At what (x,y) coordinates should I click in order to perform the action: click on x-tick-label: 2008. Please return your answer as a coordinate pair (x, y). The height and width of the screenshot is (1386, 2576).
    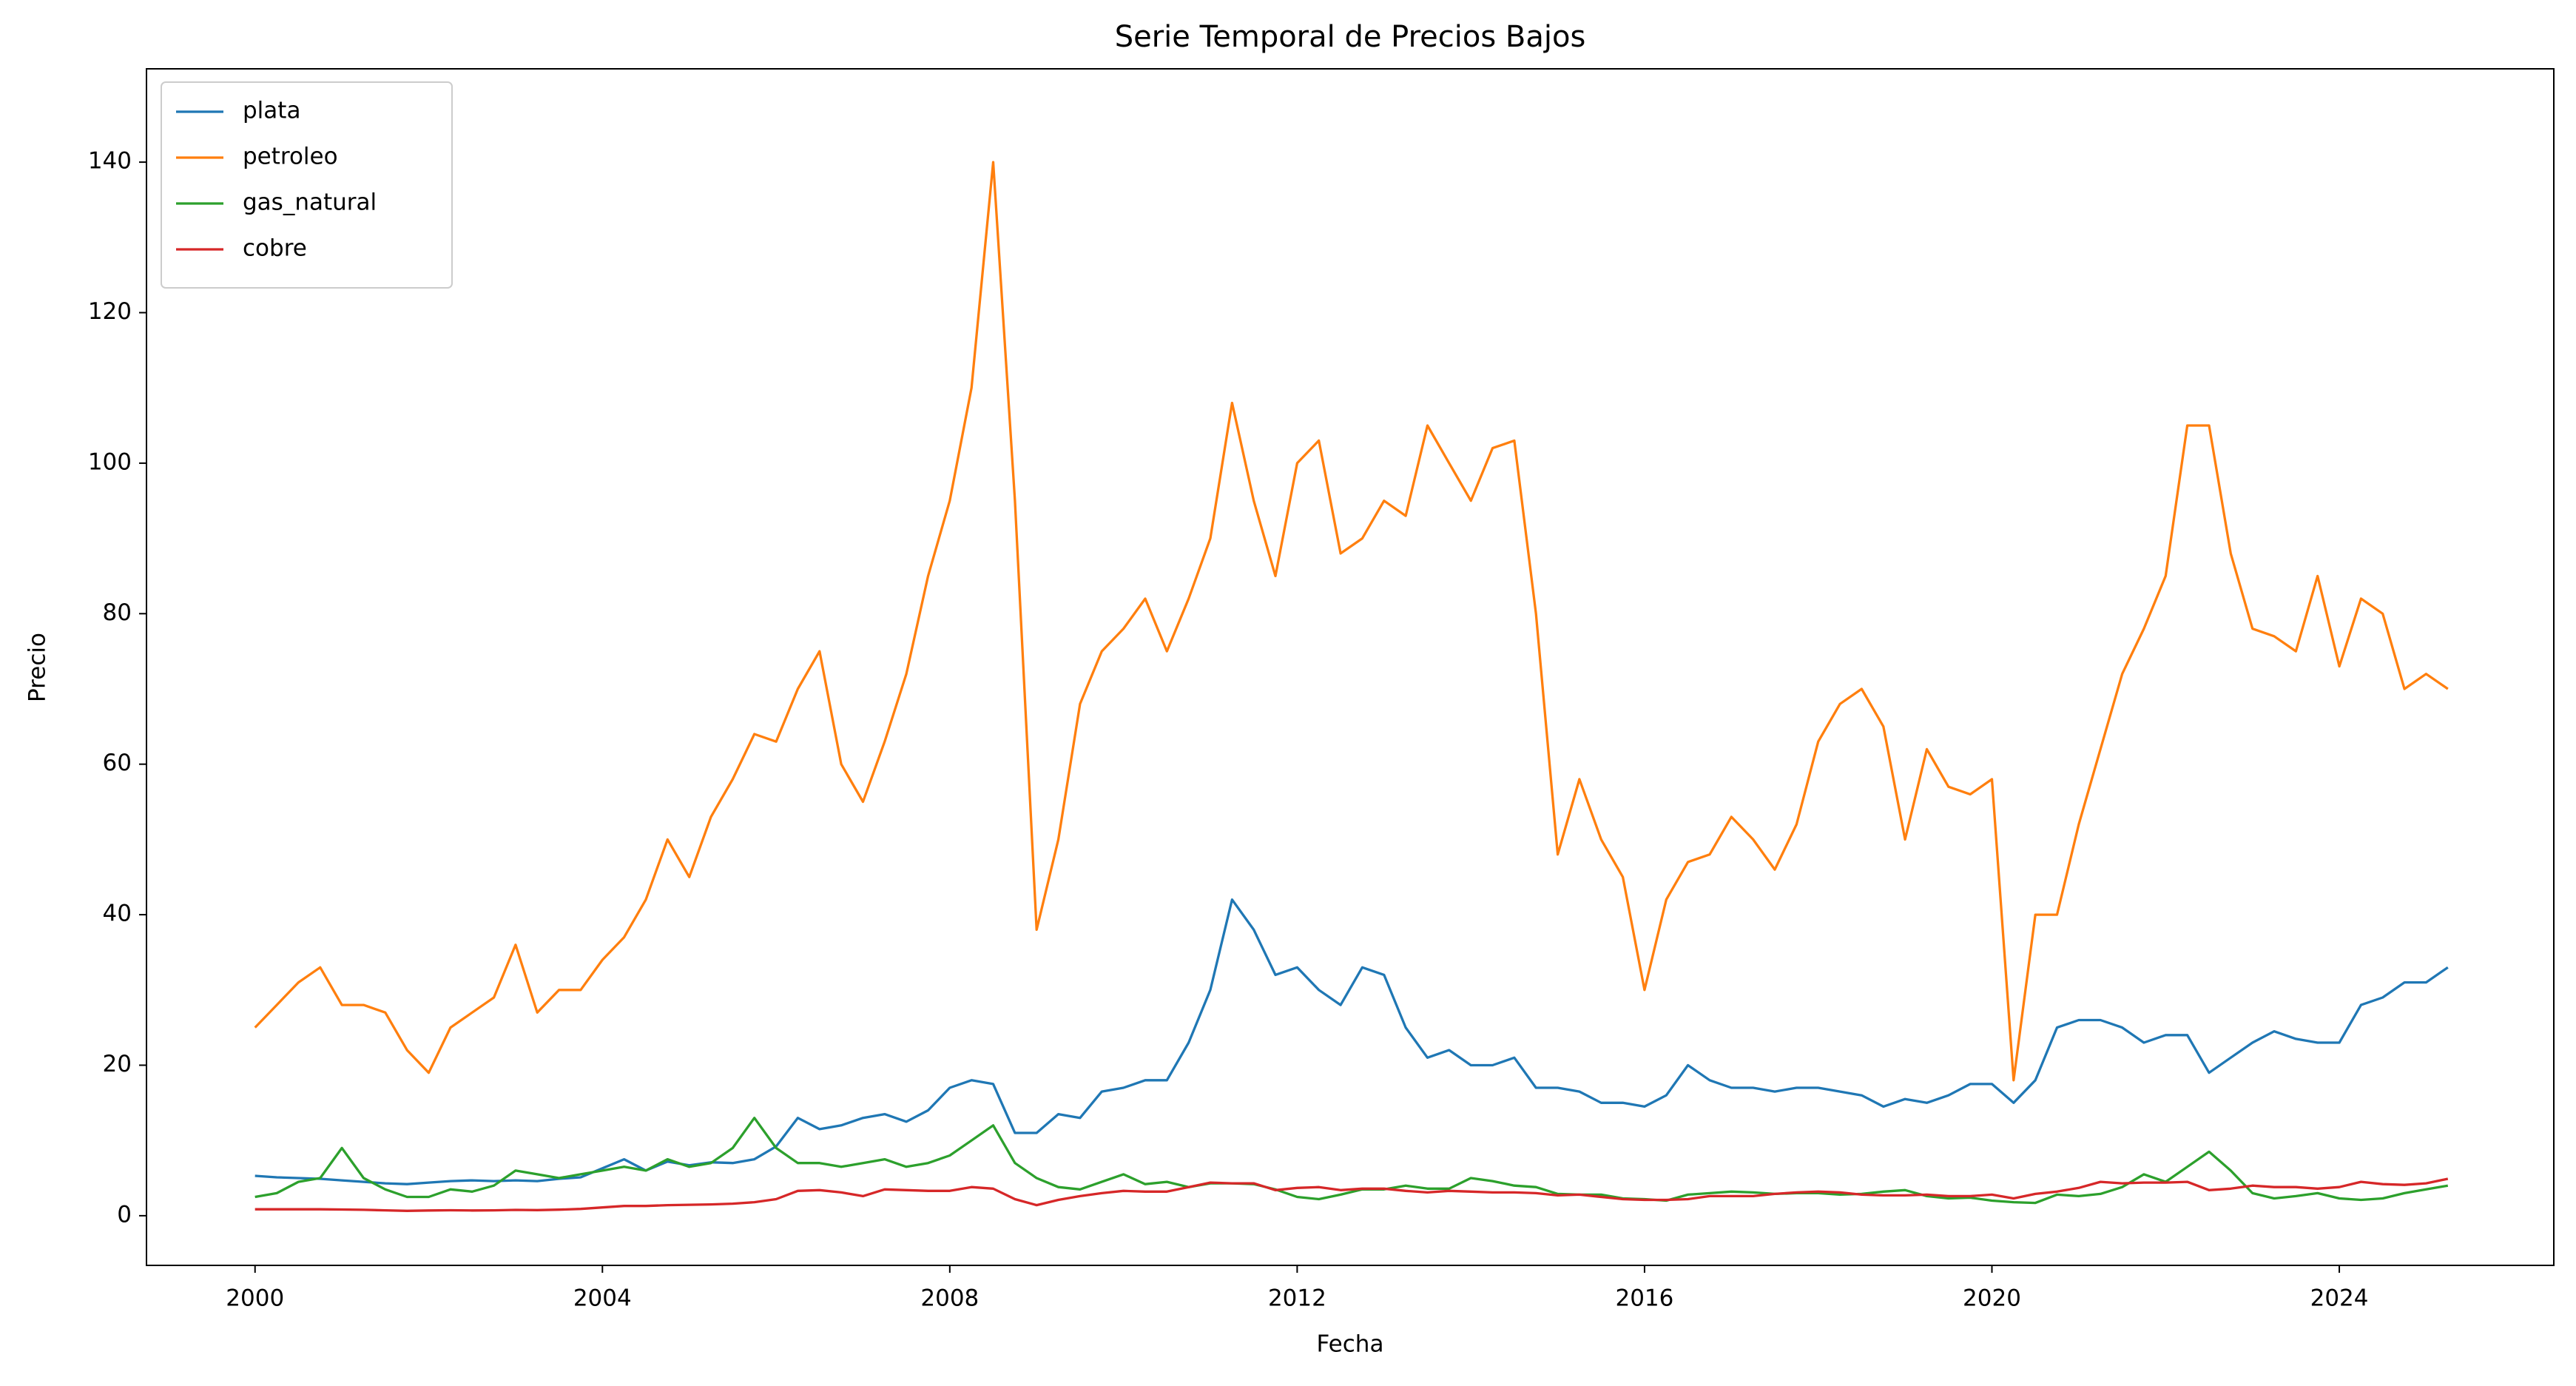
    Looking at the image, I should click on (949, 1298).